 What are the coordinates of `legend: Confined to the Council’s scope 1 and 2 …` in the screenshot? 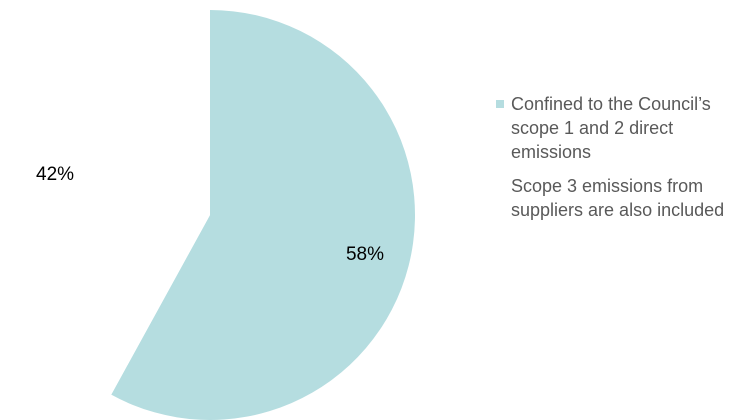 It's located at (618, 157).